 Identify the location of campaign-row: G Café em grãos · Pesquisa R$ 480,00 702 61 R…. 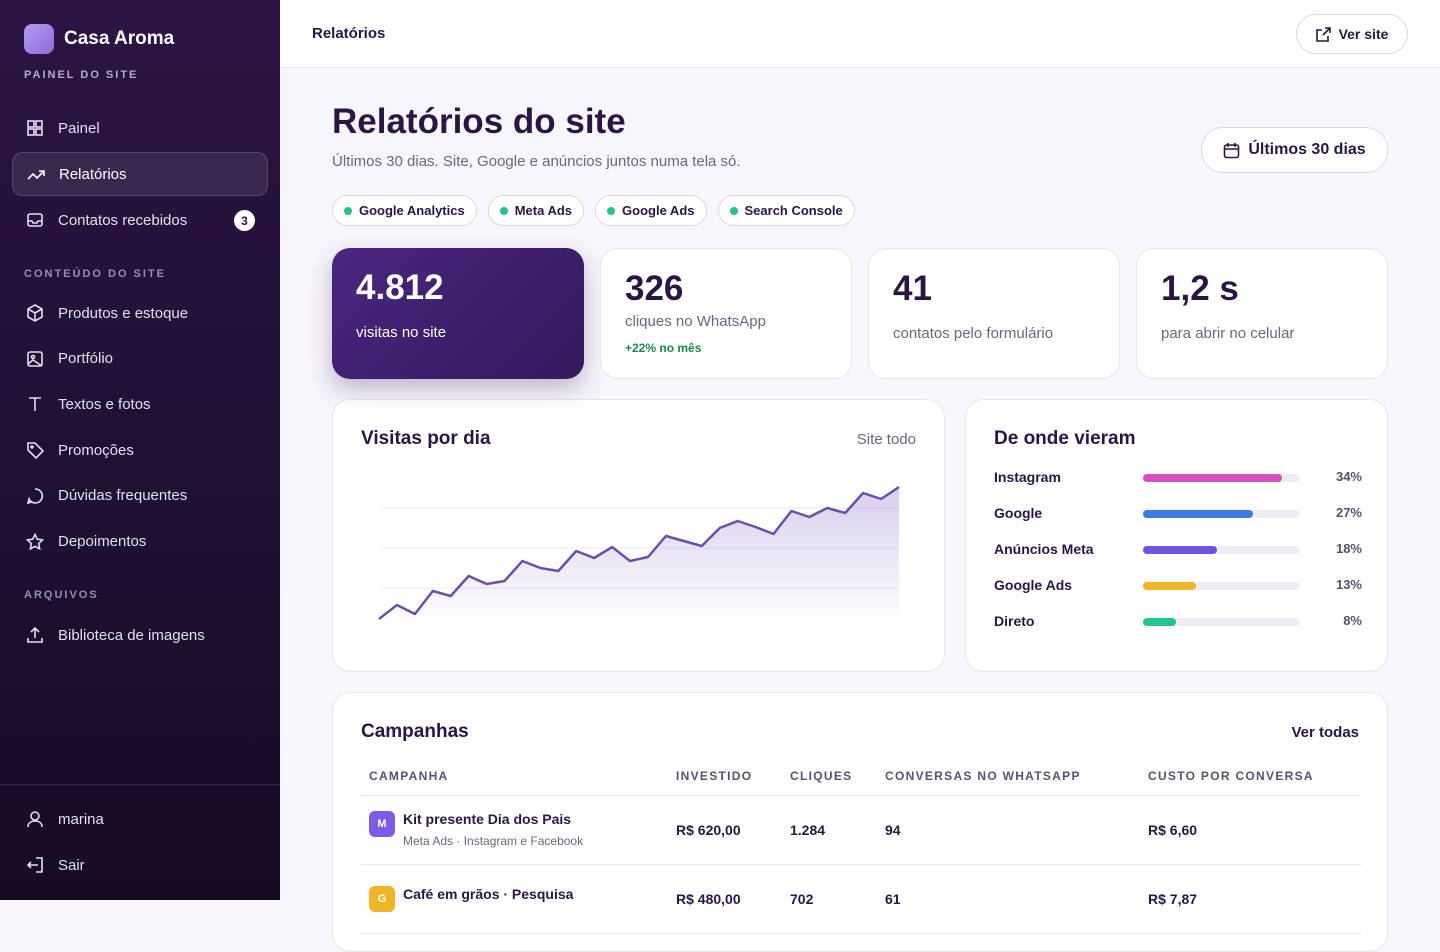
(861, 899).